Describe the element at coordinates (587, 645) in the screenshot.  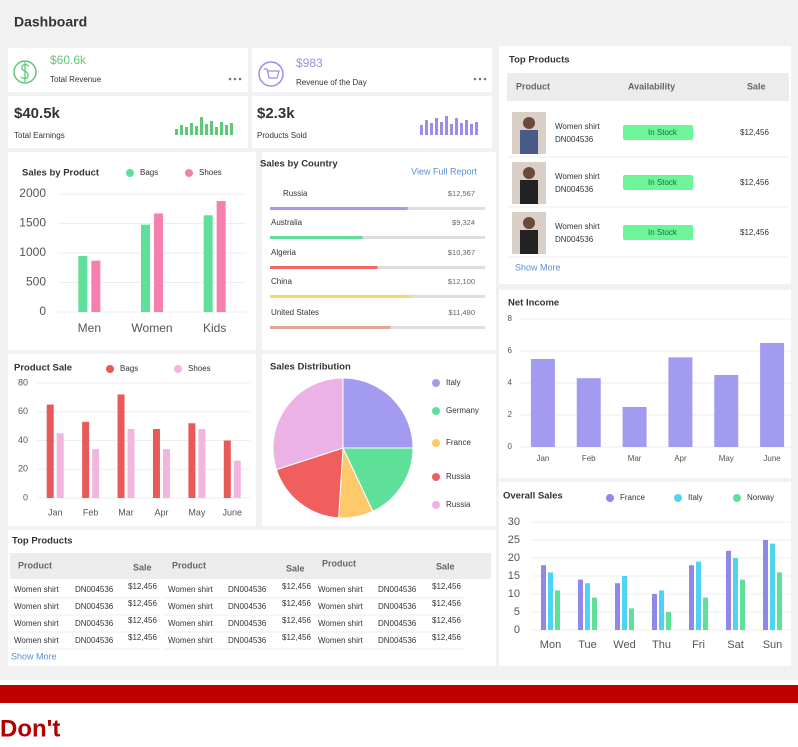
I see `x-tick-label: Tue` at that location.